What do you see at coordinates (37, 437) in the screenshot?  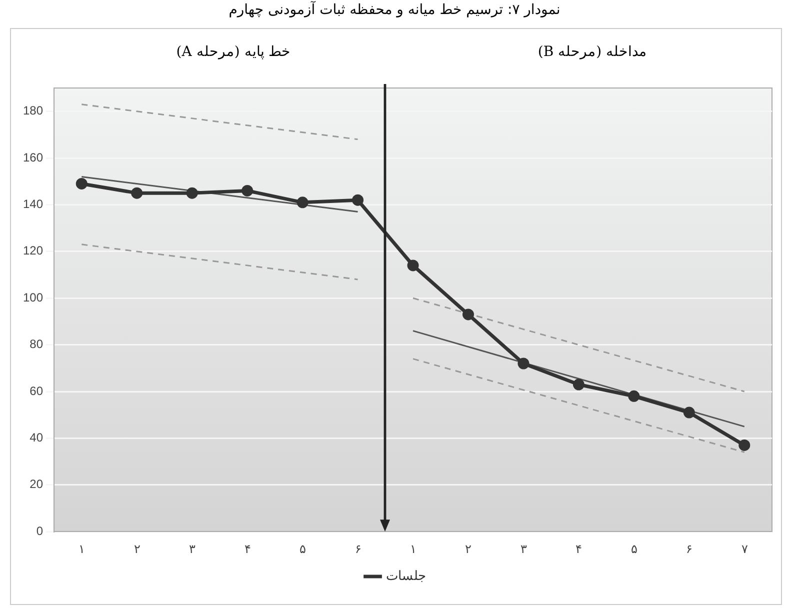 I see `y-tick-label: 40` at bounding box center [37, 437].